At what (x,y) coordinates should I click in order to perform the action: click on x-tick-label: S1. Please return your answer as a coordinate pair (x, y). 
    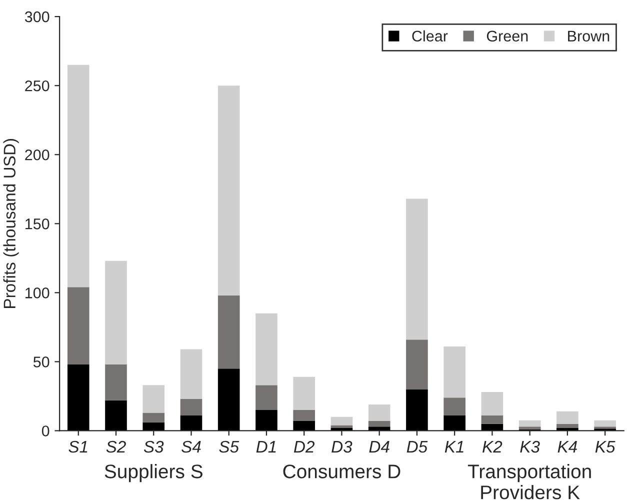
    Looking at the image, I should click on (78, 446).